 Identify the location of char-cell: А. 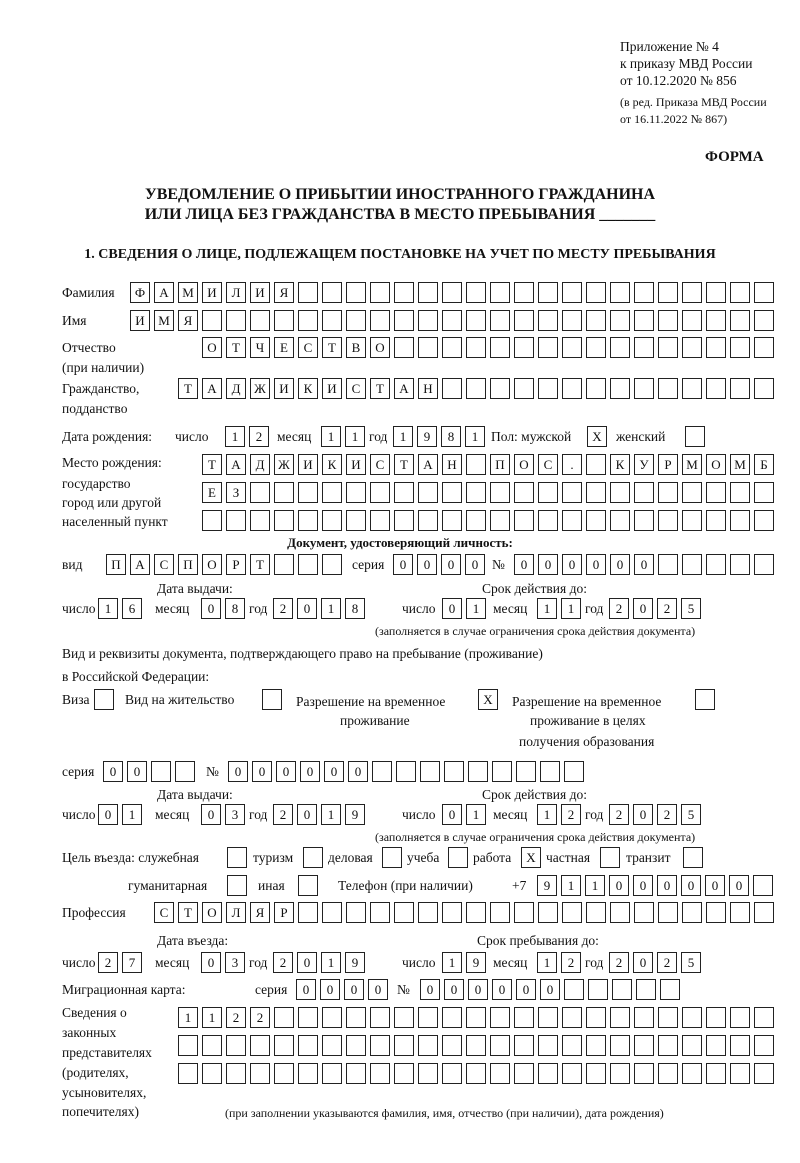
(236, 464).